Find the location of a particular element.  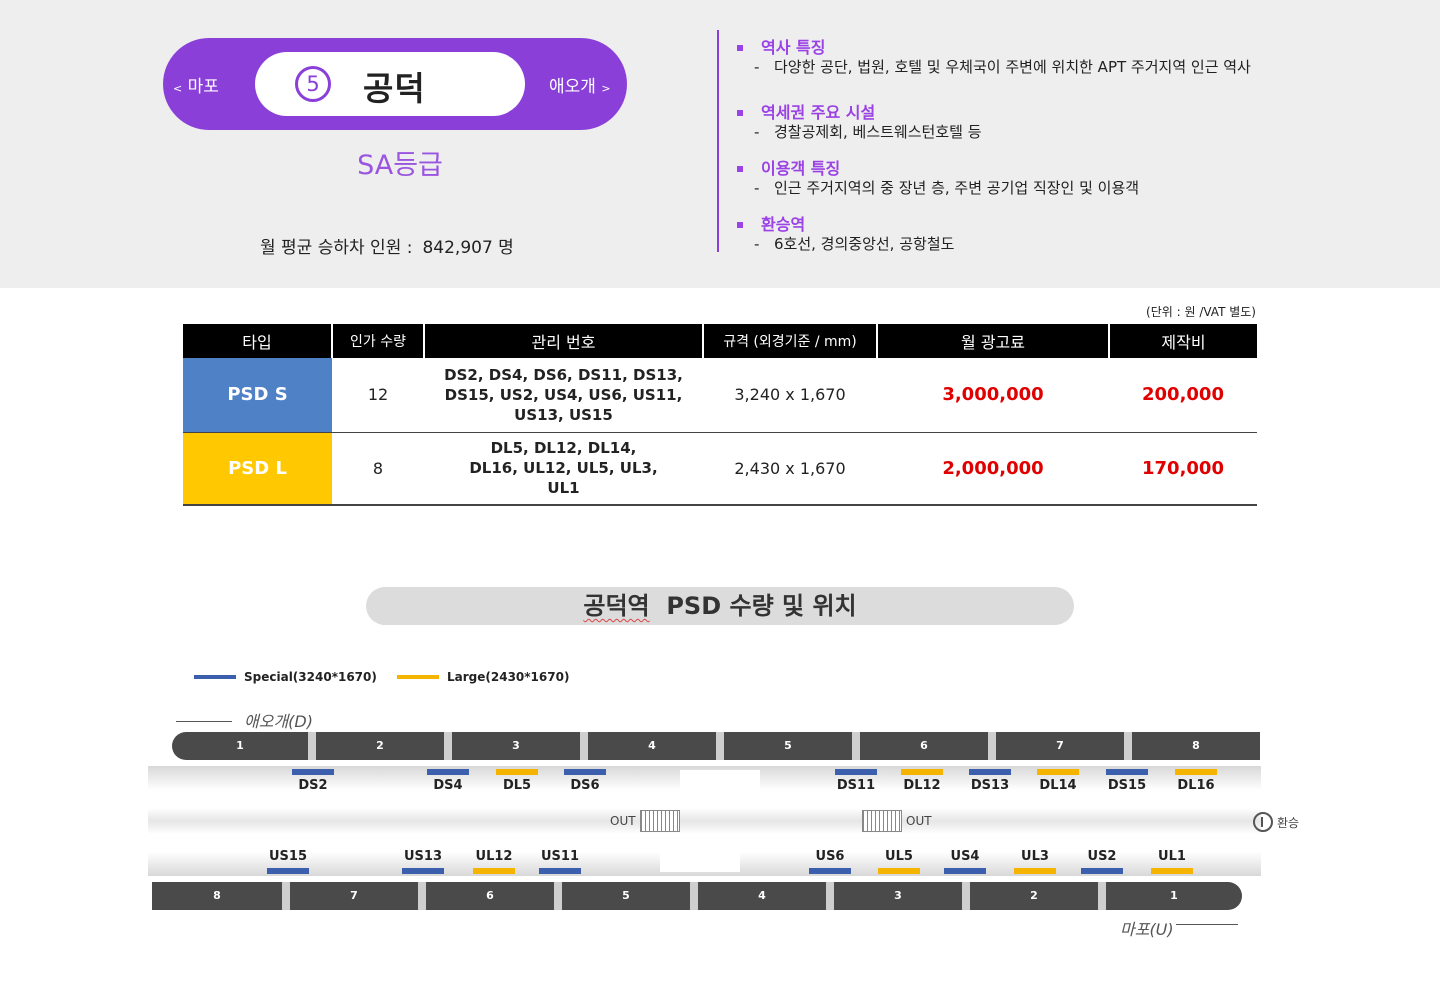

psd-code-label: DS4 is located at coordinates (448, 785).